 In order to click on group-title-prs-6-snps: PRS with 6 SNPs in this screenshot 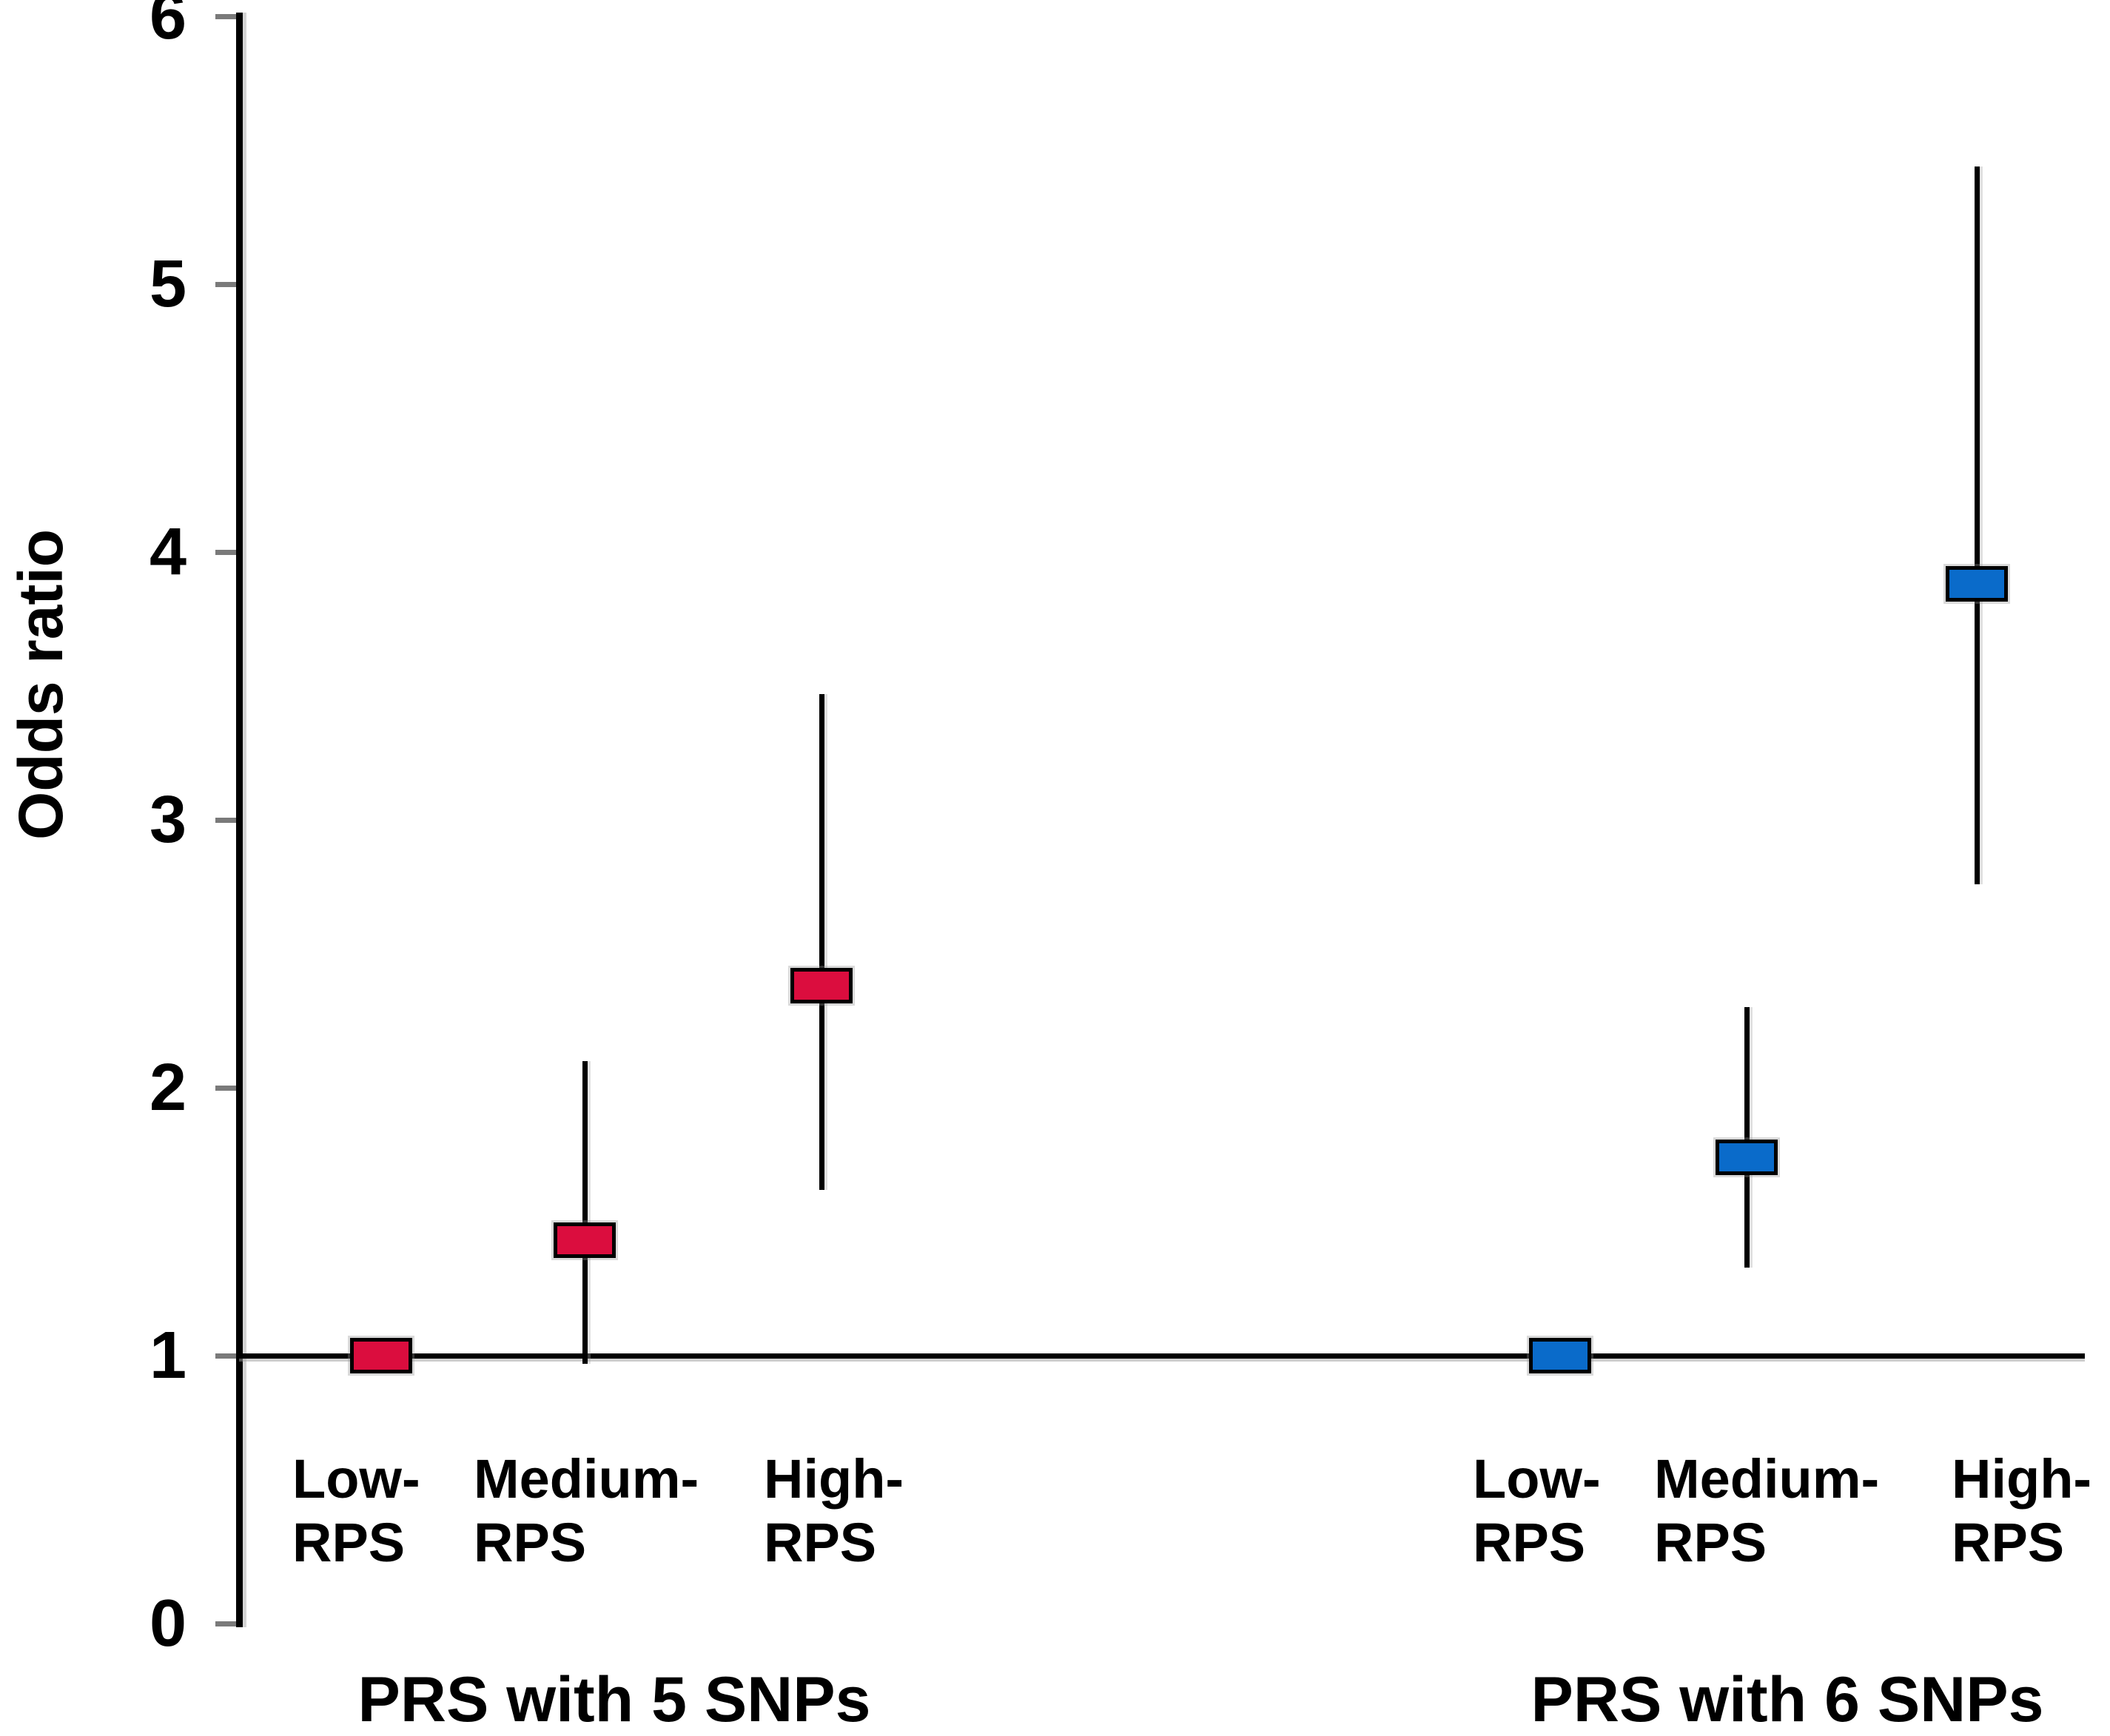, I will do `click(1787, 1699)`.